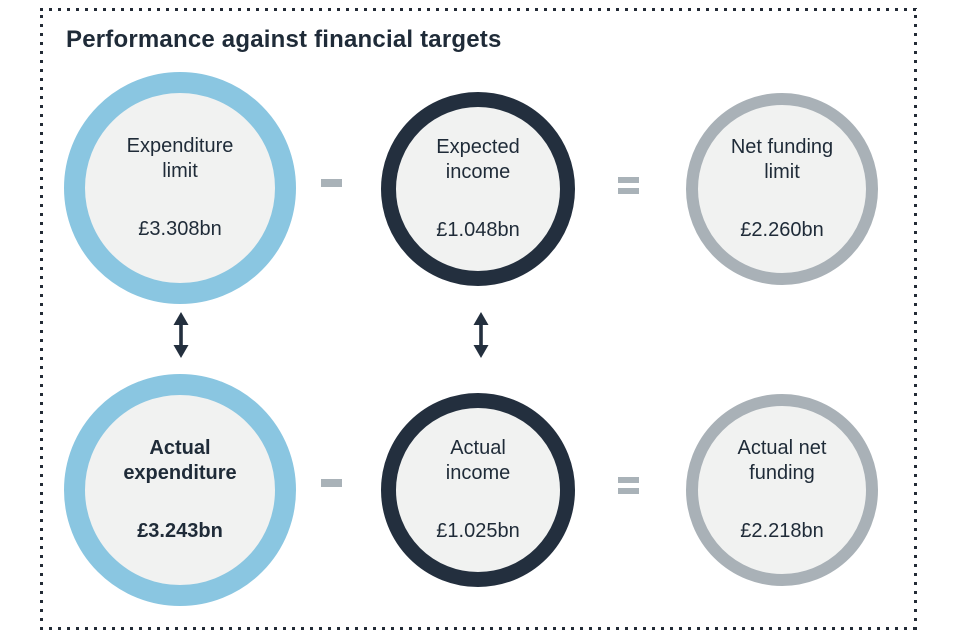  Describe the element at coordinates (180, 530) in the screenshot. I see `circle-value: £3.243bn` at that location.